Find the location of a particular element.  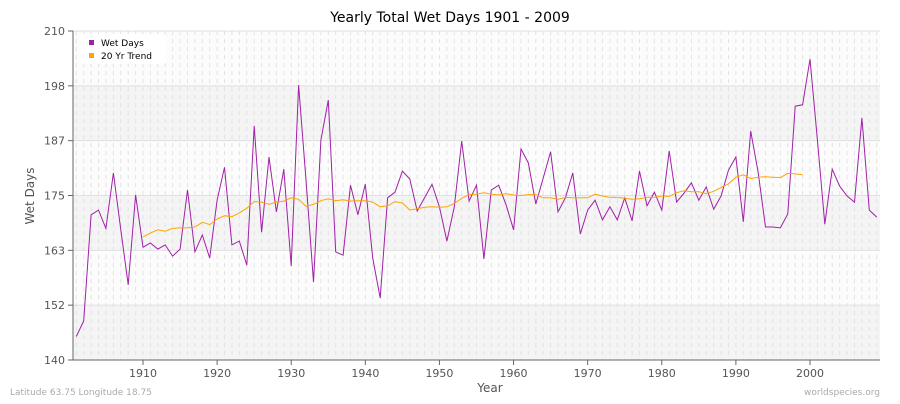

y-axis-label: Wet Days is located at coordinates (30, 195).